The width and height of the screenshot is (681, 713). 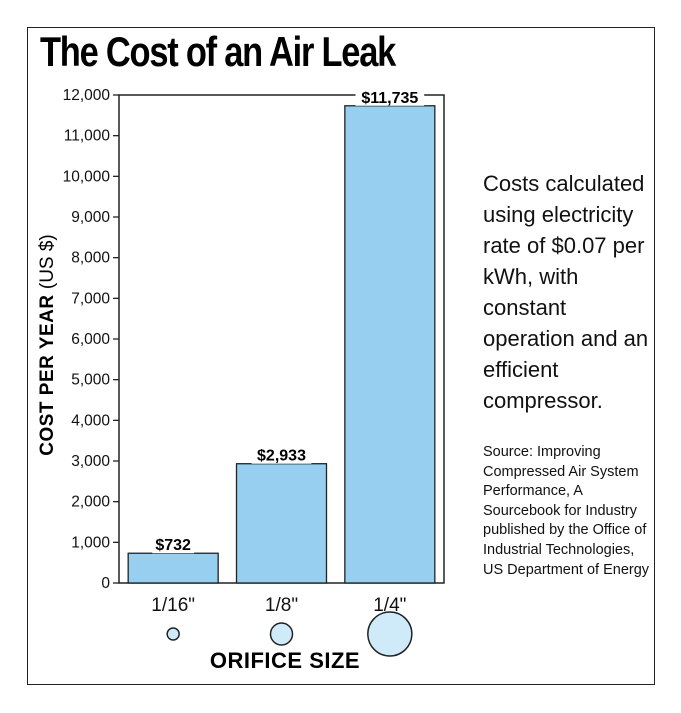 What do you see at coordinates (90, 217) in the screenshot?
I see `y-tick-label: 9,000` at bounding box center [90, 217].